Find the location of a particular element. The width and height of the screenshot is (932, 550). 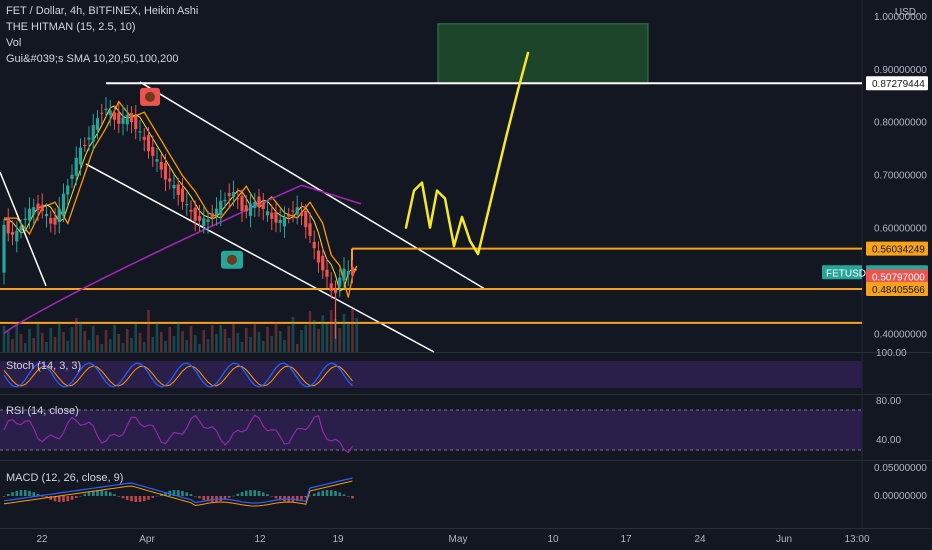

stoch-label: Stoch (14, 3, 3) is located at coordinates (43, 366).